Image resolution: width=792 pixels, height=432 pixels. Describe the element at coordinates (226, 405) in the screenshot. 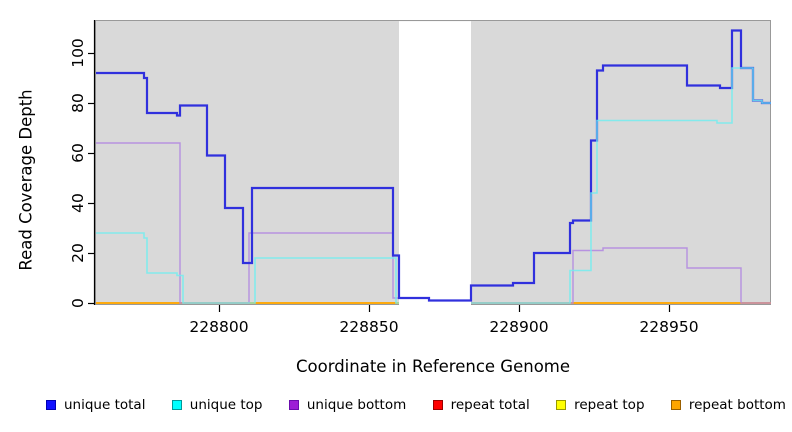

I see `legend-label: unique top` at that location.